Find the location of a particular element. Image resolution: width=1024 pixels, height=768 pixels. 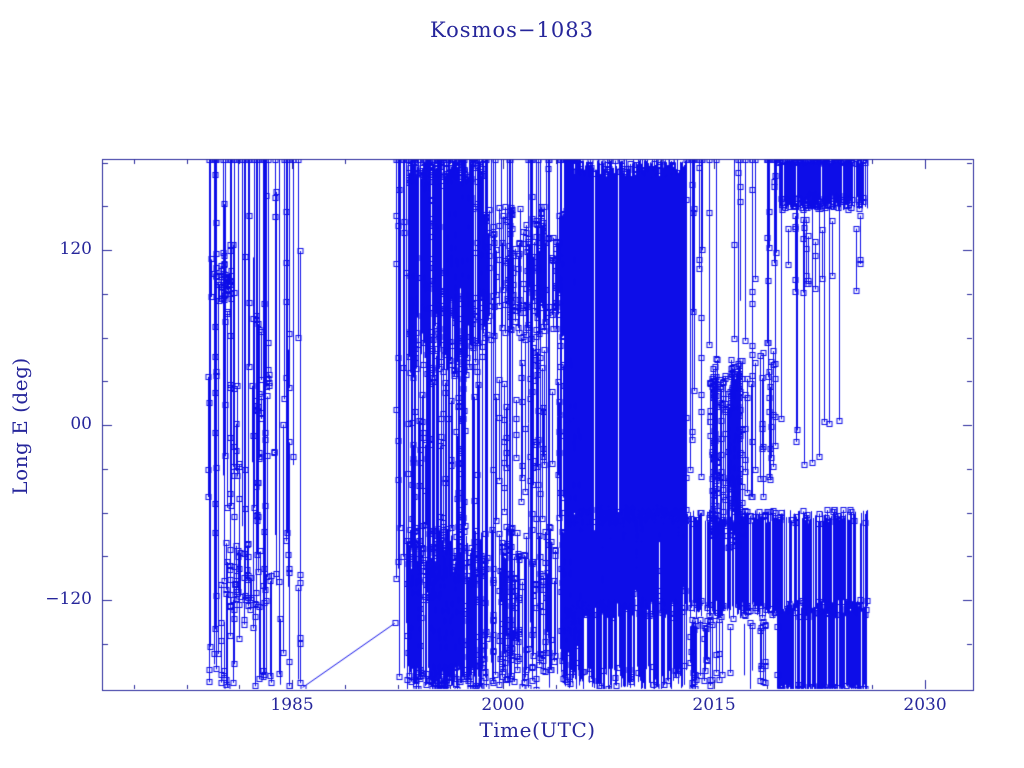

x-tick-label: 1985 is located at coordinates (292, 705).